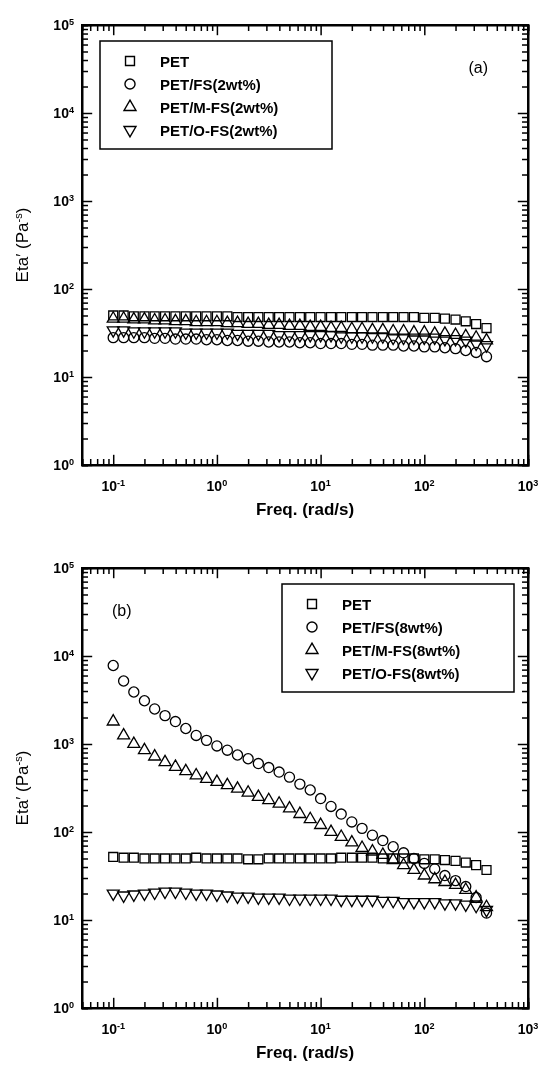  What do you see at coordinates (219, 107) in the screenshot?
I see `legend-label: PET/M-FS(2wt%)` at bounding box center [219, 107].